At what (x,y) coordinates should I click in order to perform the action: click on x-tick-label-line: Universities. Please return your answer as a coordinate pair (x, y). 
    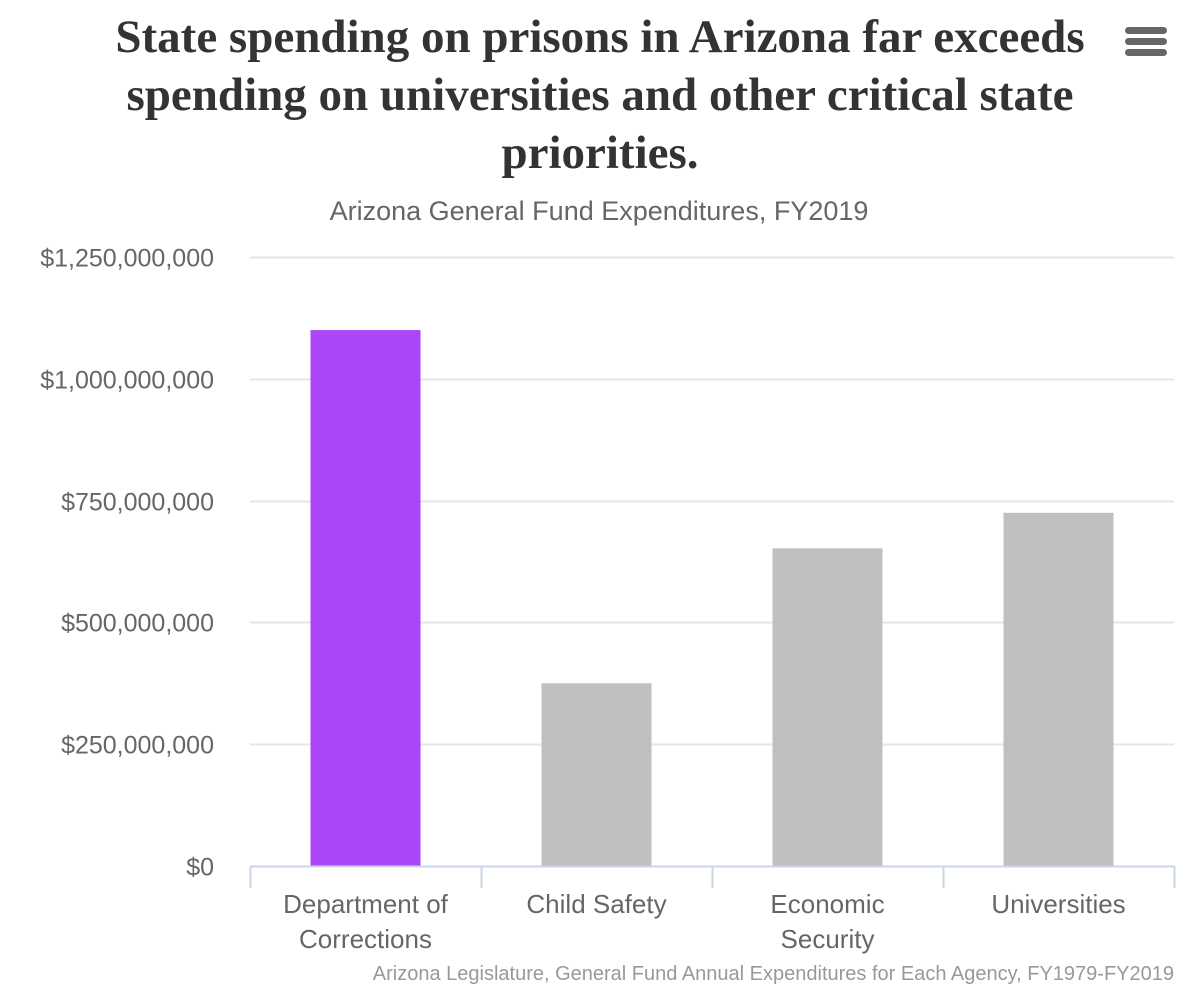
    Looking at the image, I should click on (1058, 904).